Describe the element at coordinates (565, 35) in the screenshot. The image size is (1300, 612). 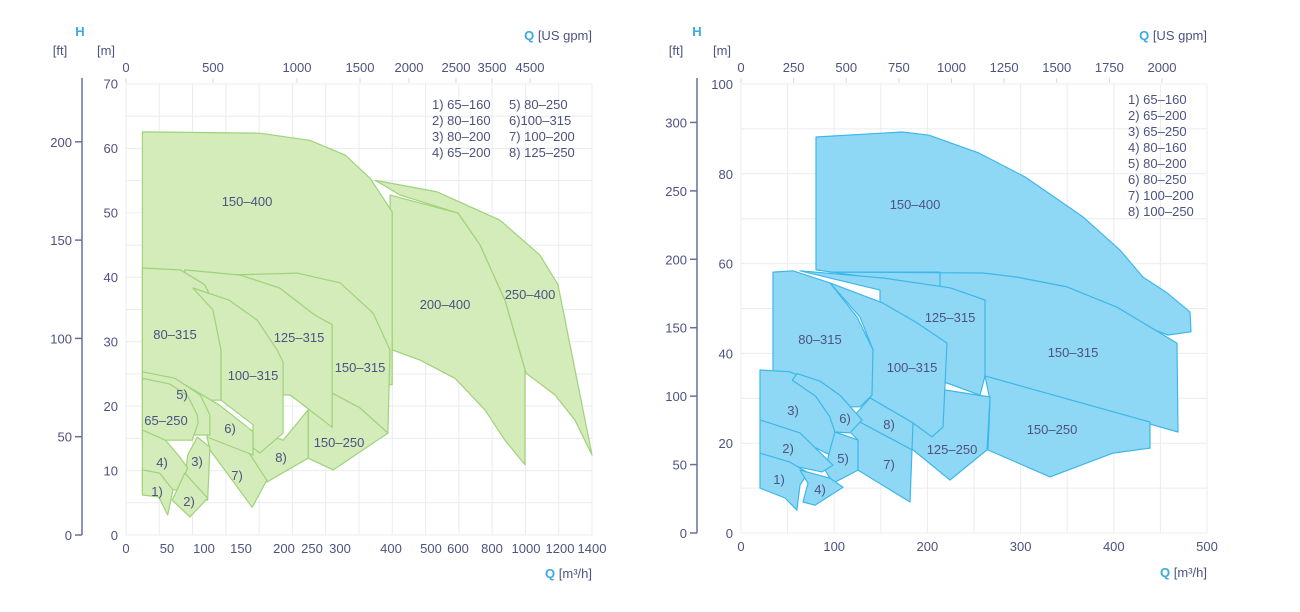
I see `x2-axis-unit: [US gpm]` at that location.